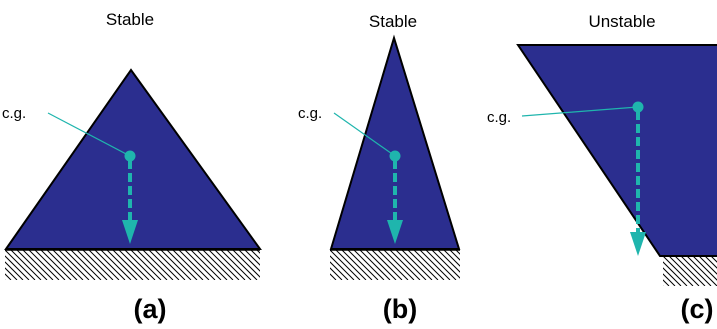  What do you see at coordinates (364, 134) in the screenshot?
I see `panel-b-cg-leader` at bounding box center [364, 134].